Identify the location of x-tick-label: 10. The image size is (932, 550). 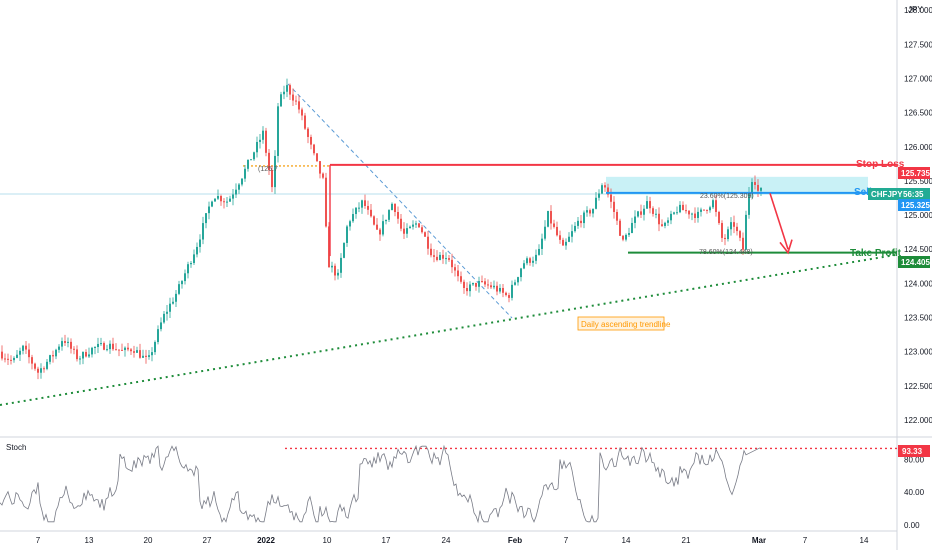
(327, 540).